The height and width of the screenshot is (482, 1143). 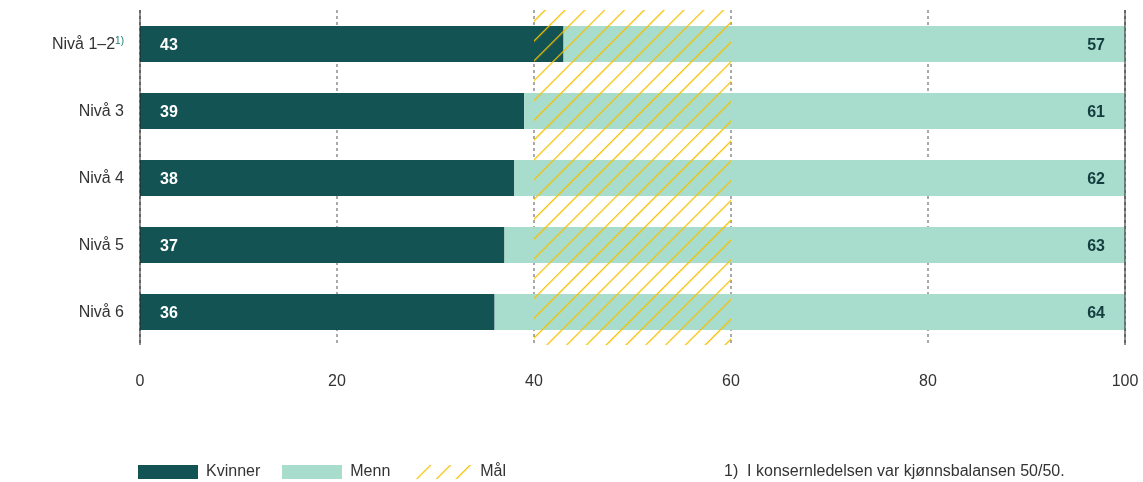 What do you see at coordinates (101, 110) in the screenshot?
I see `y-tick-label: Nivå 3` at bounding box center [101, 110].